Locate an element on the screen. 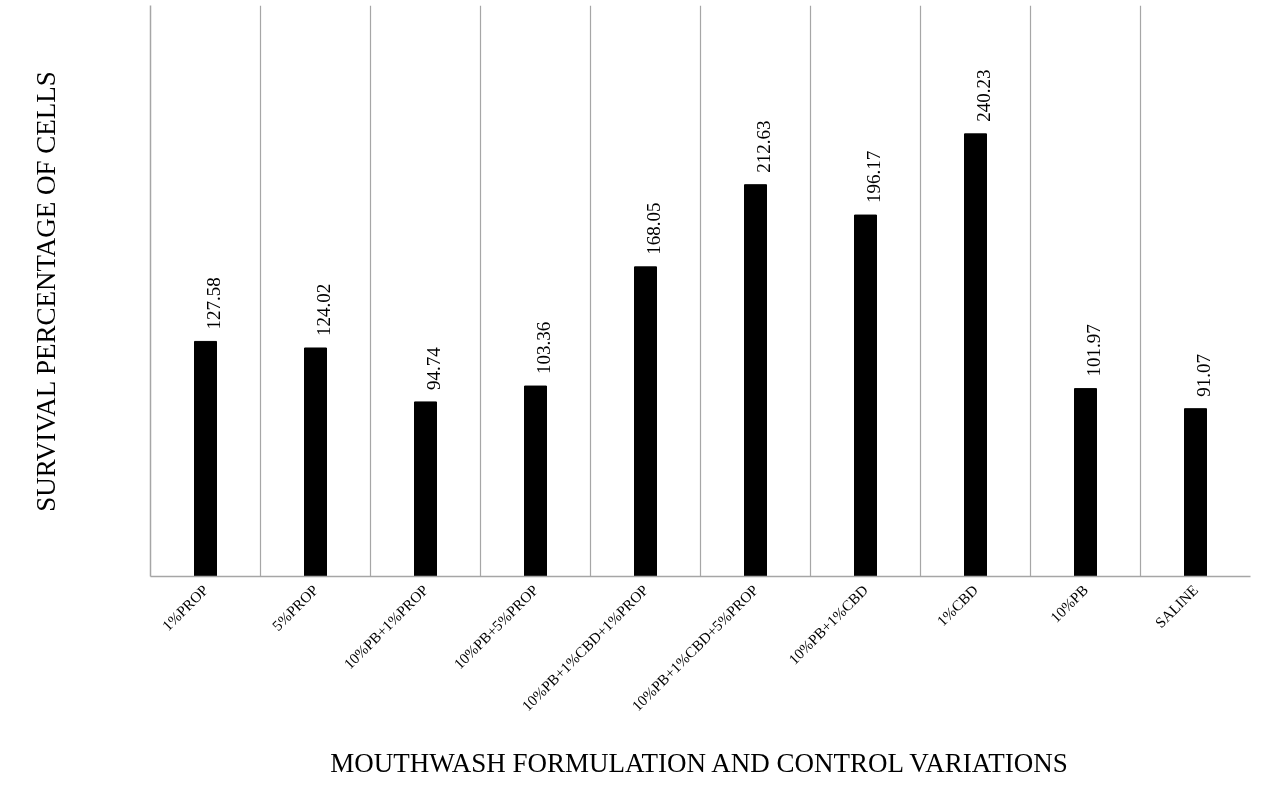  data-label: 124.02 is located at coordinates (323, 309).